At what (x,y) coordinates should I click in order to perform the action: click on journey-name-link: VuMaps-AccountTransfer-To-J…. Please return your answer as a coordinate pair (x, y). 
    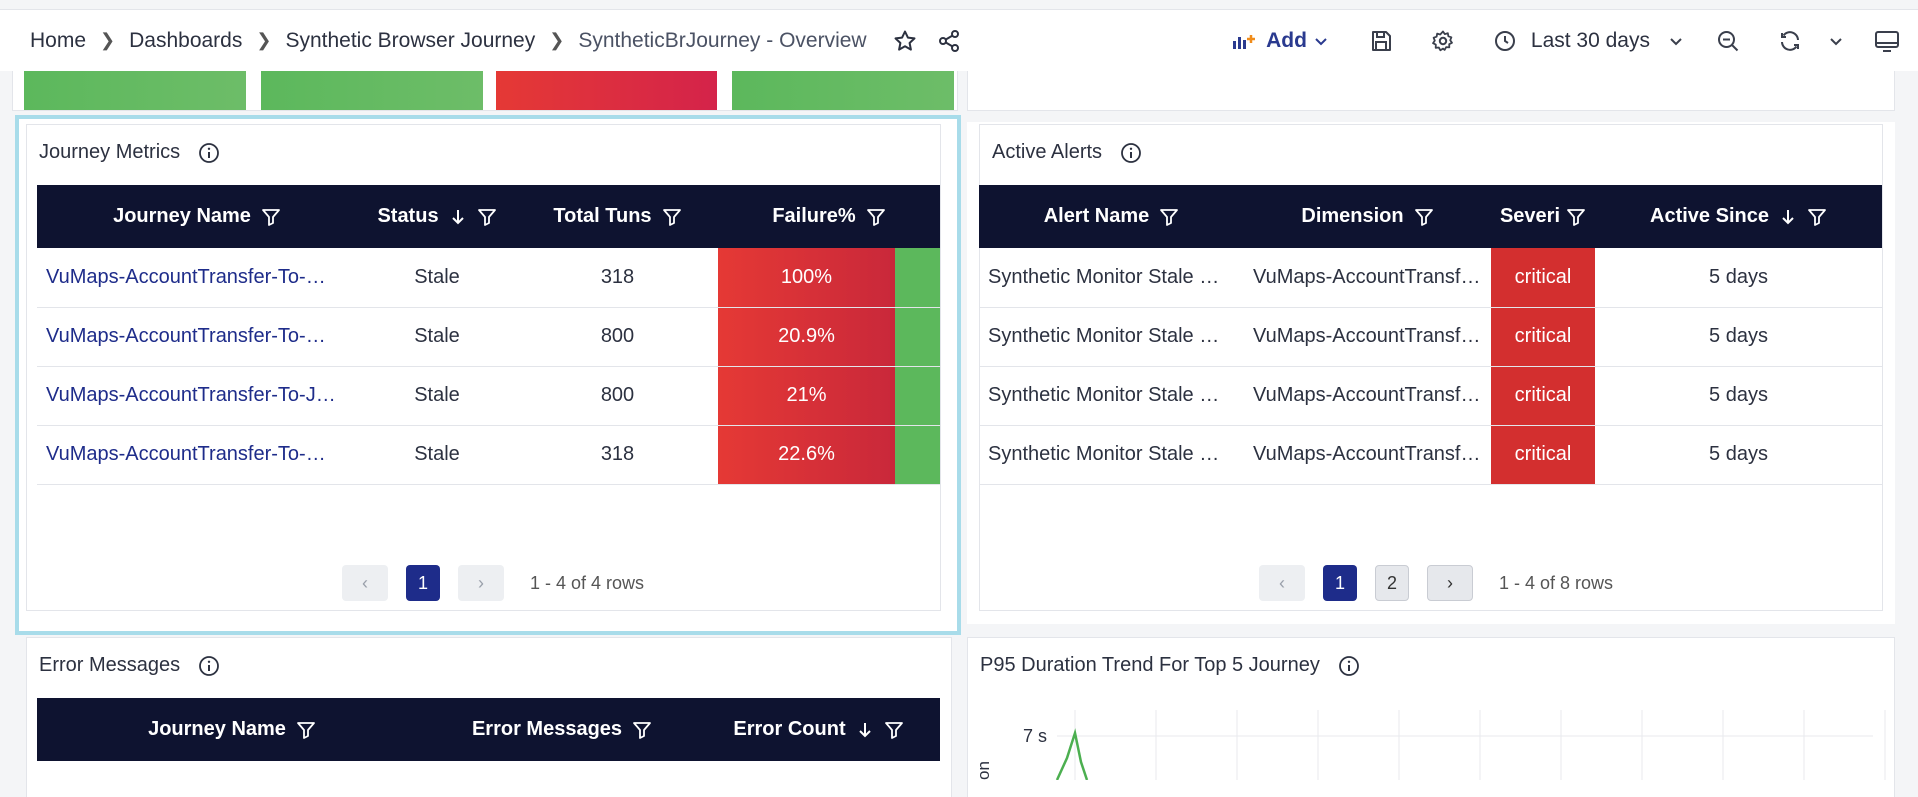
    Looking at the image, I should click on (197, 396).